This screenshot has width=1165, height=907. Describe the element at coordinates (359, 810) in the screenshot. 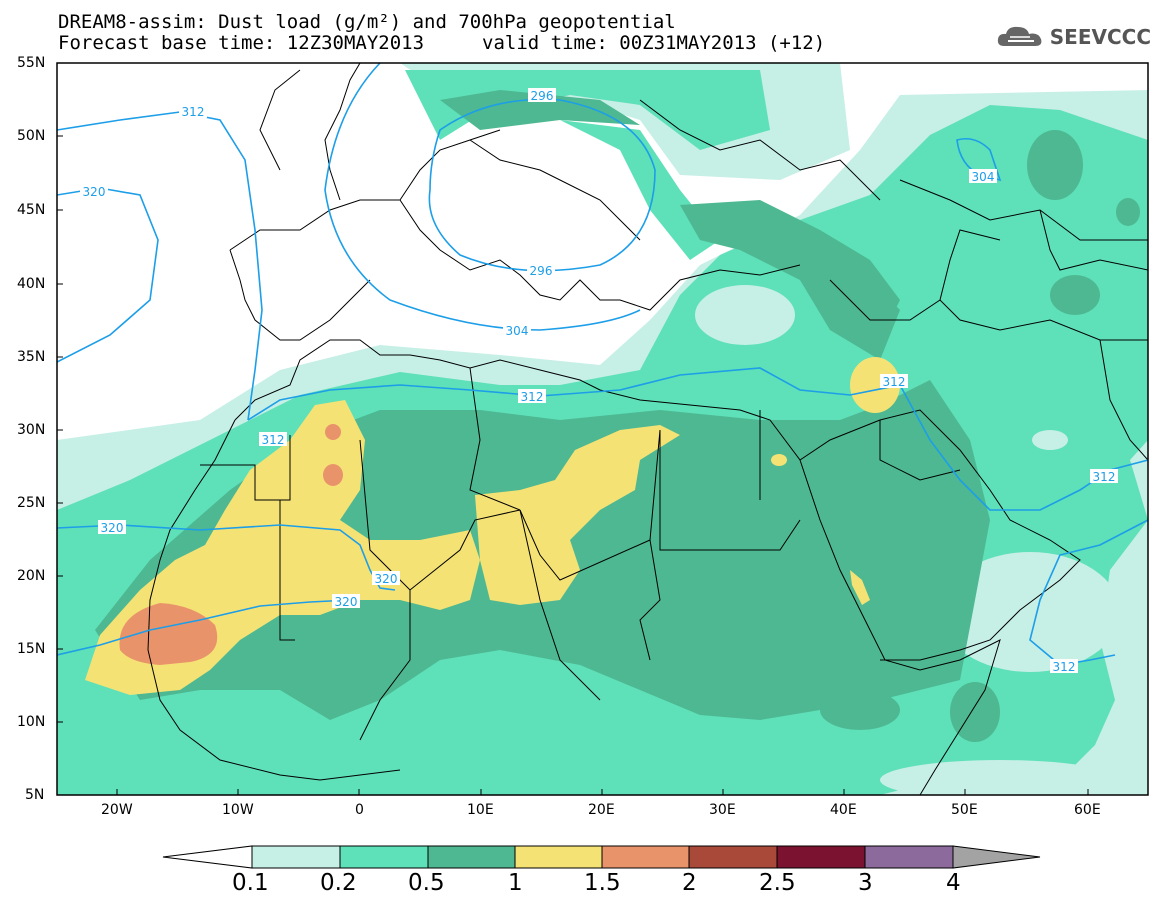

I see `lon-label: 0` at that location.